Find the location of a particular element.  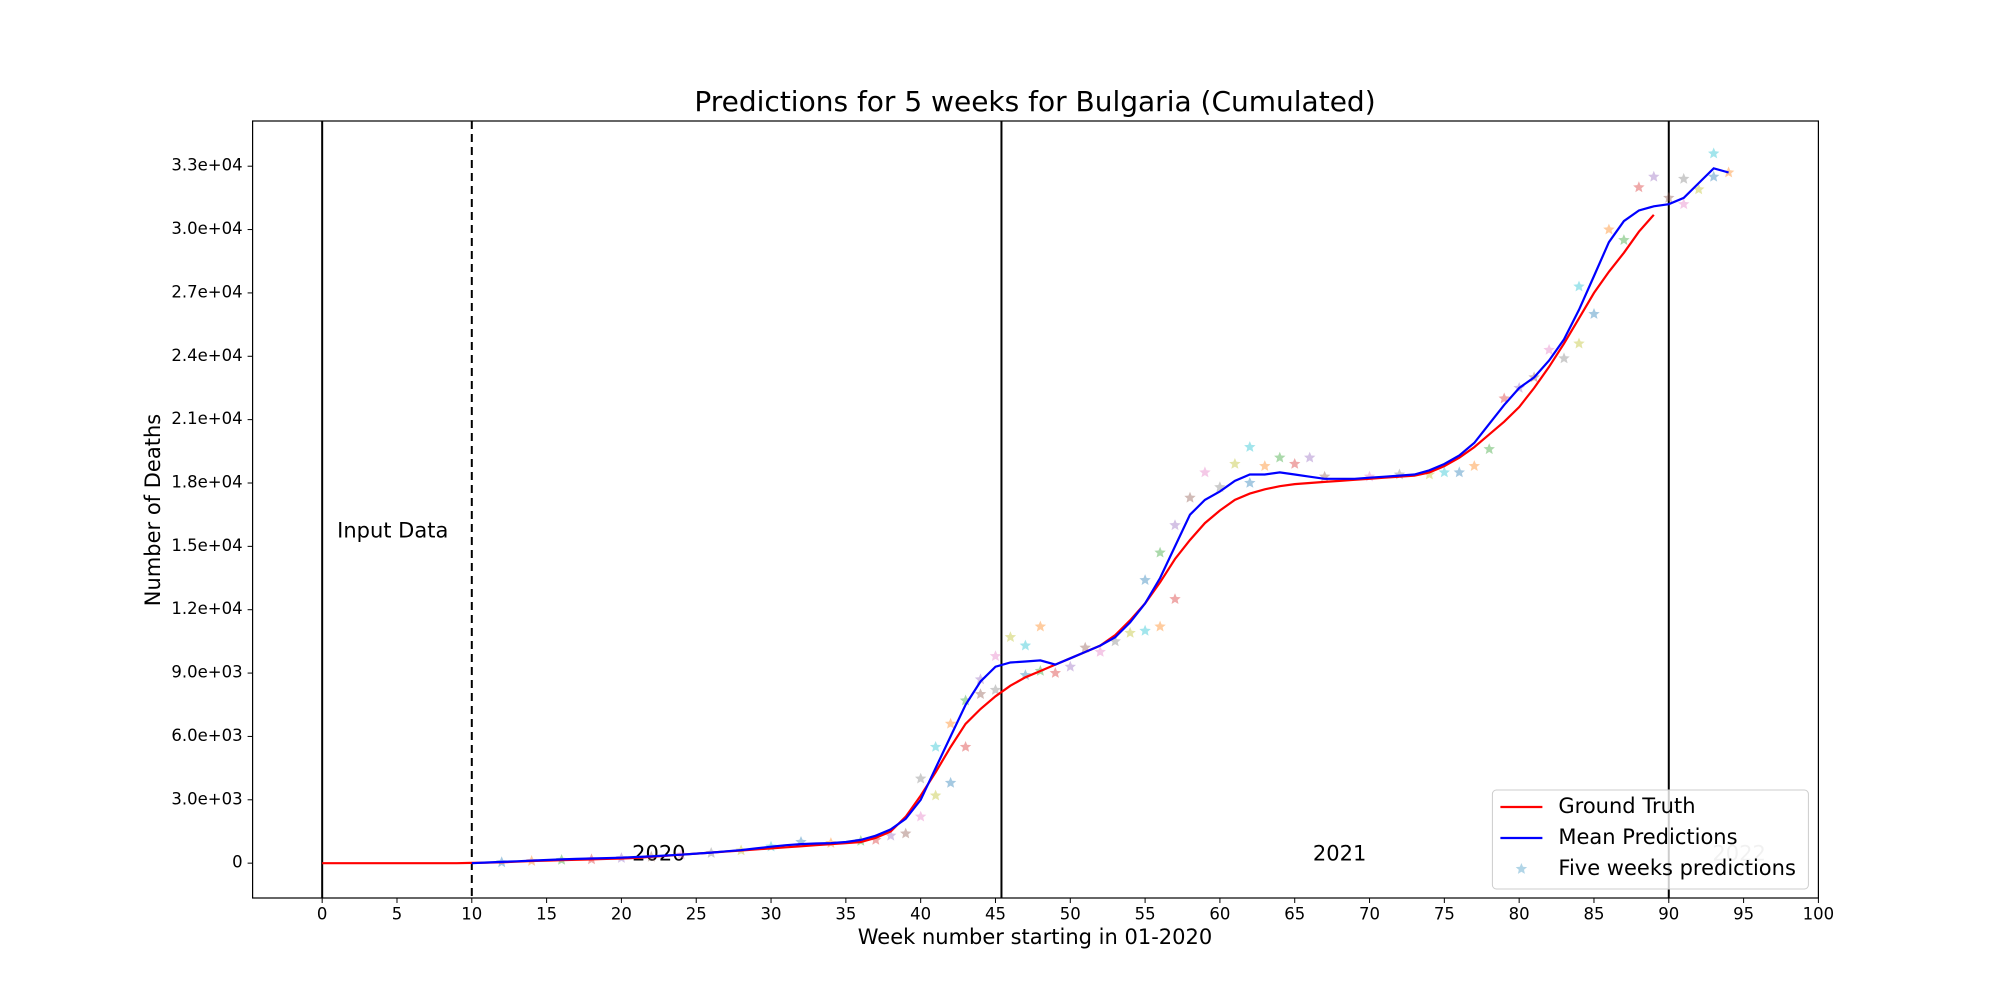

y-tick-label: 2.7e+04 is located at coordinates (206, 291).